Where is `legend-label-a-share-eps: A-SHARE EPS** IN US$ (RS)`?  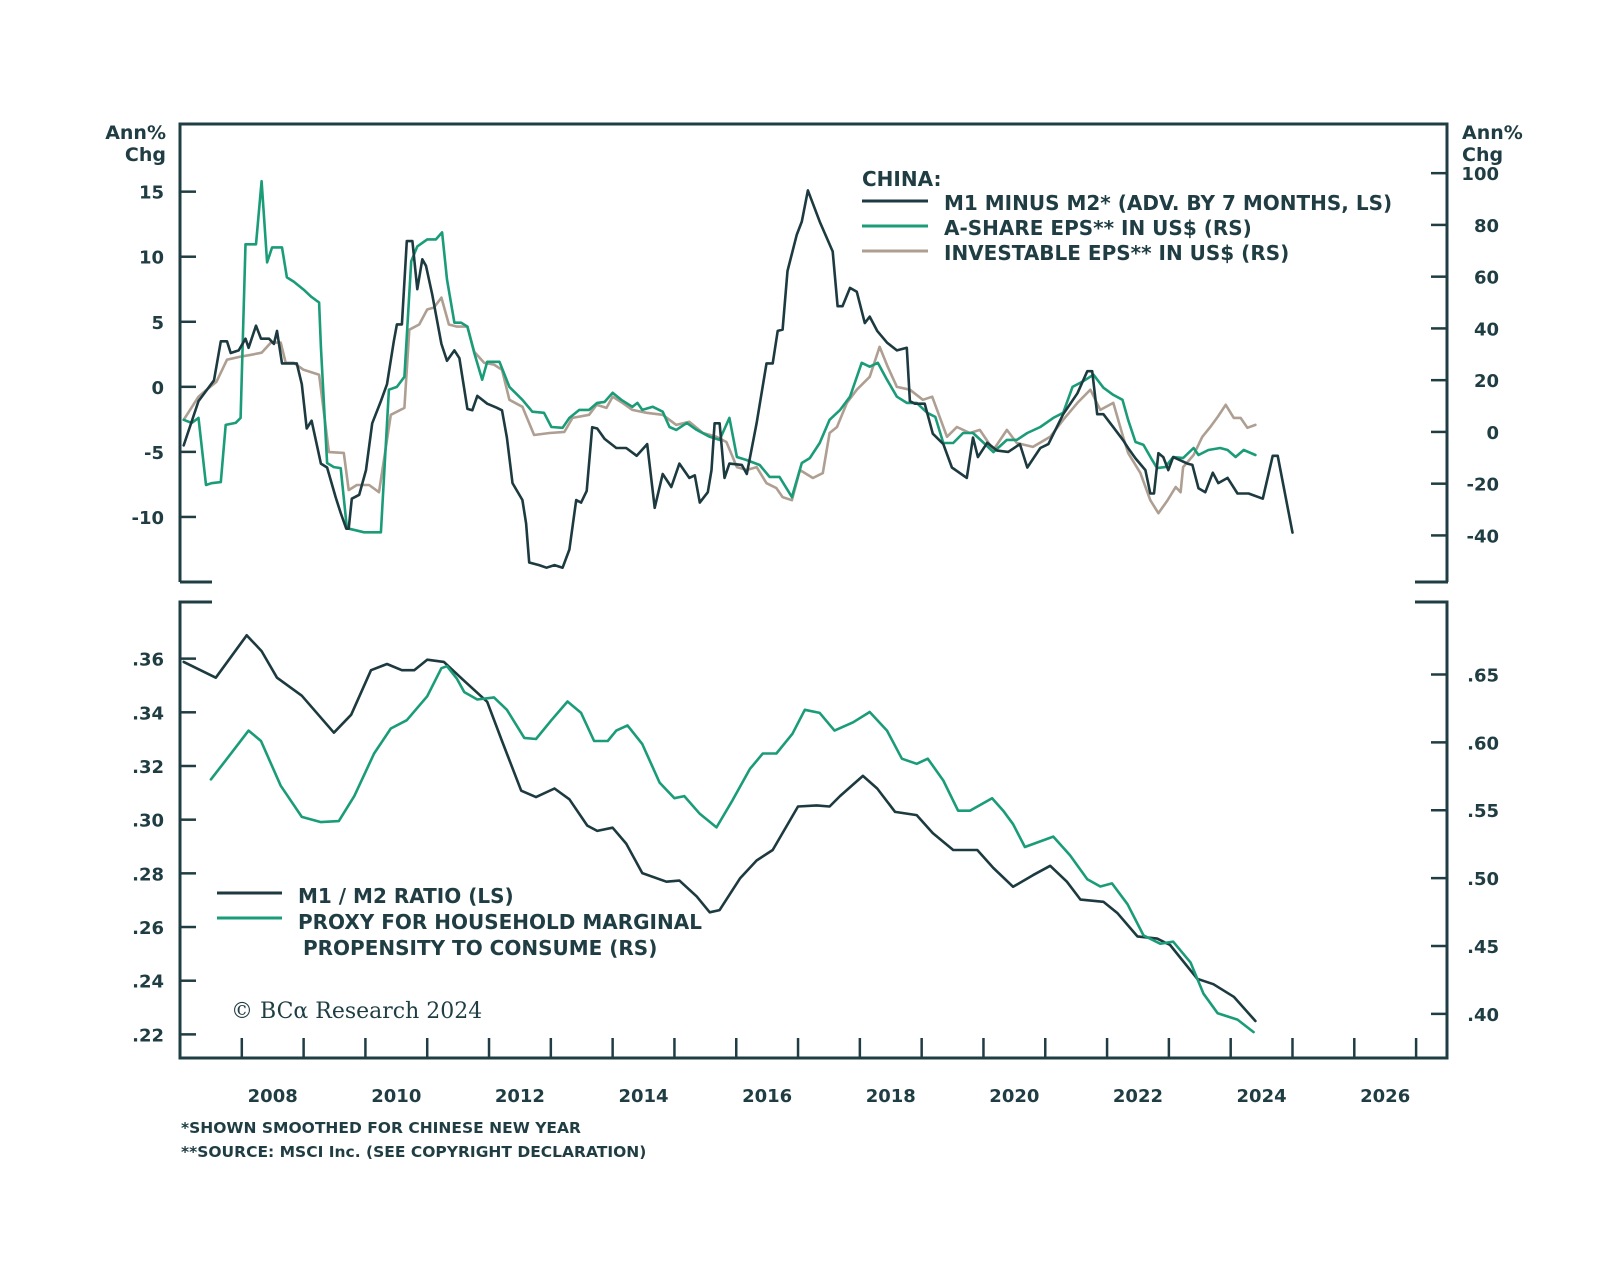
legend-label-a-share-eps: A-SHARE EPS** IN US$ (RS) is located at coordinates (1098, 228).